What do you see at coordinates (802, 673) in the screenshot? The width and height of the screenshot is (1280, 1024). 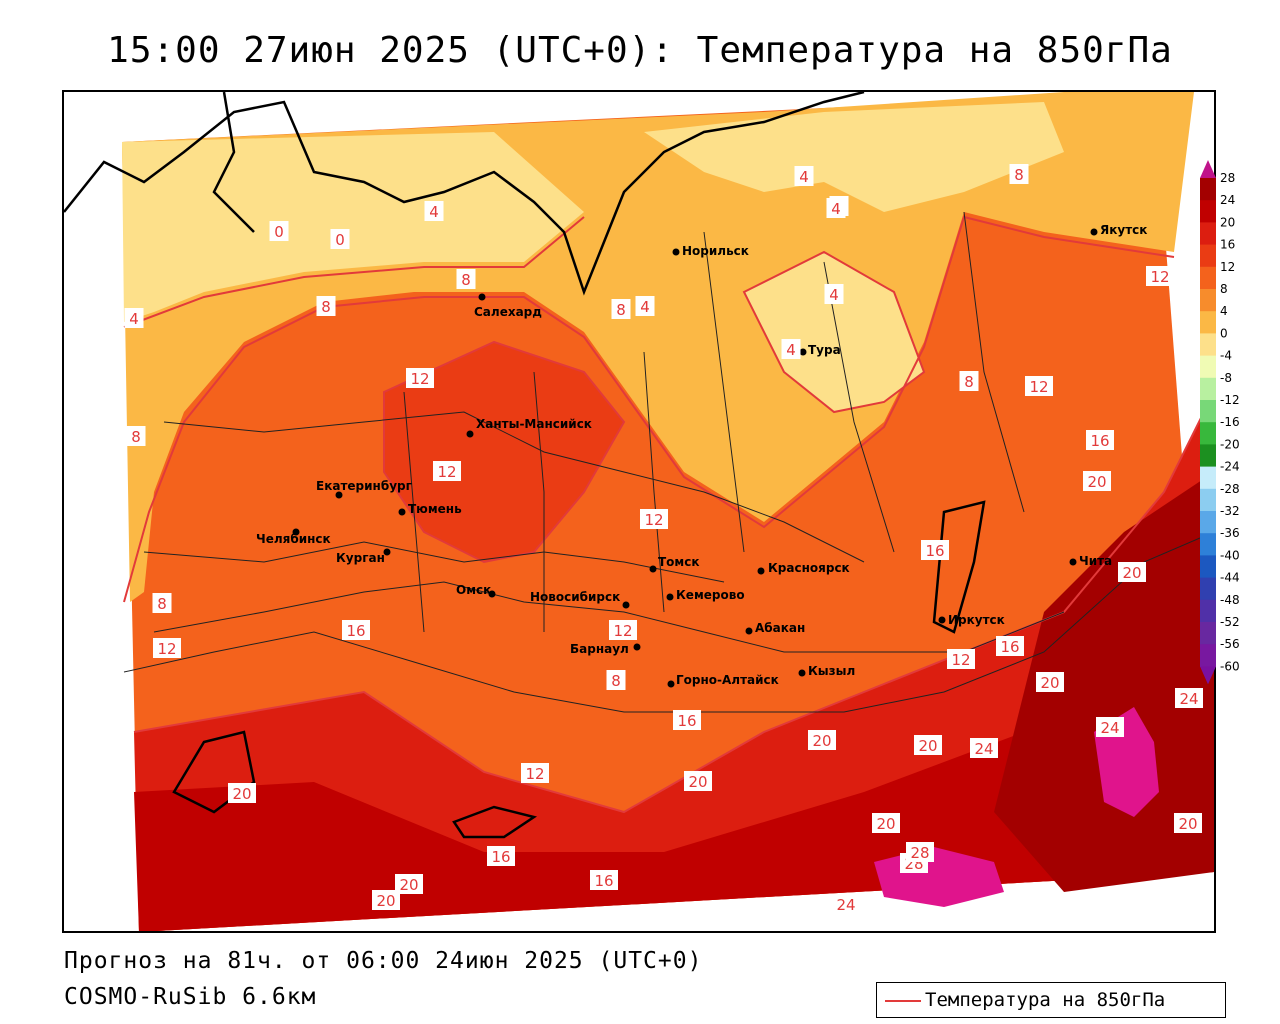 I see `city-kyzyl-marker` at bounding box center [802, 673].